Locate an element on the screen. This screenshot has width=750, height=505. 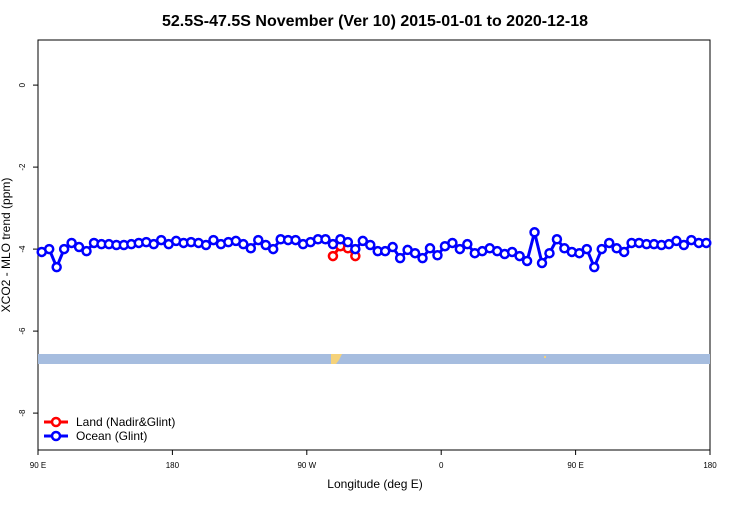
x-tick-label: 0 is located at coordinates (441, 465).